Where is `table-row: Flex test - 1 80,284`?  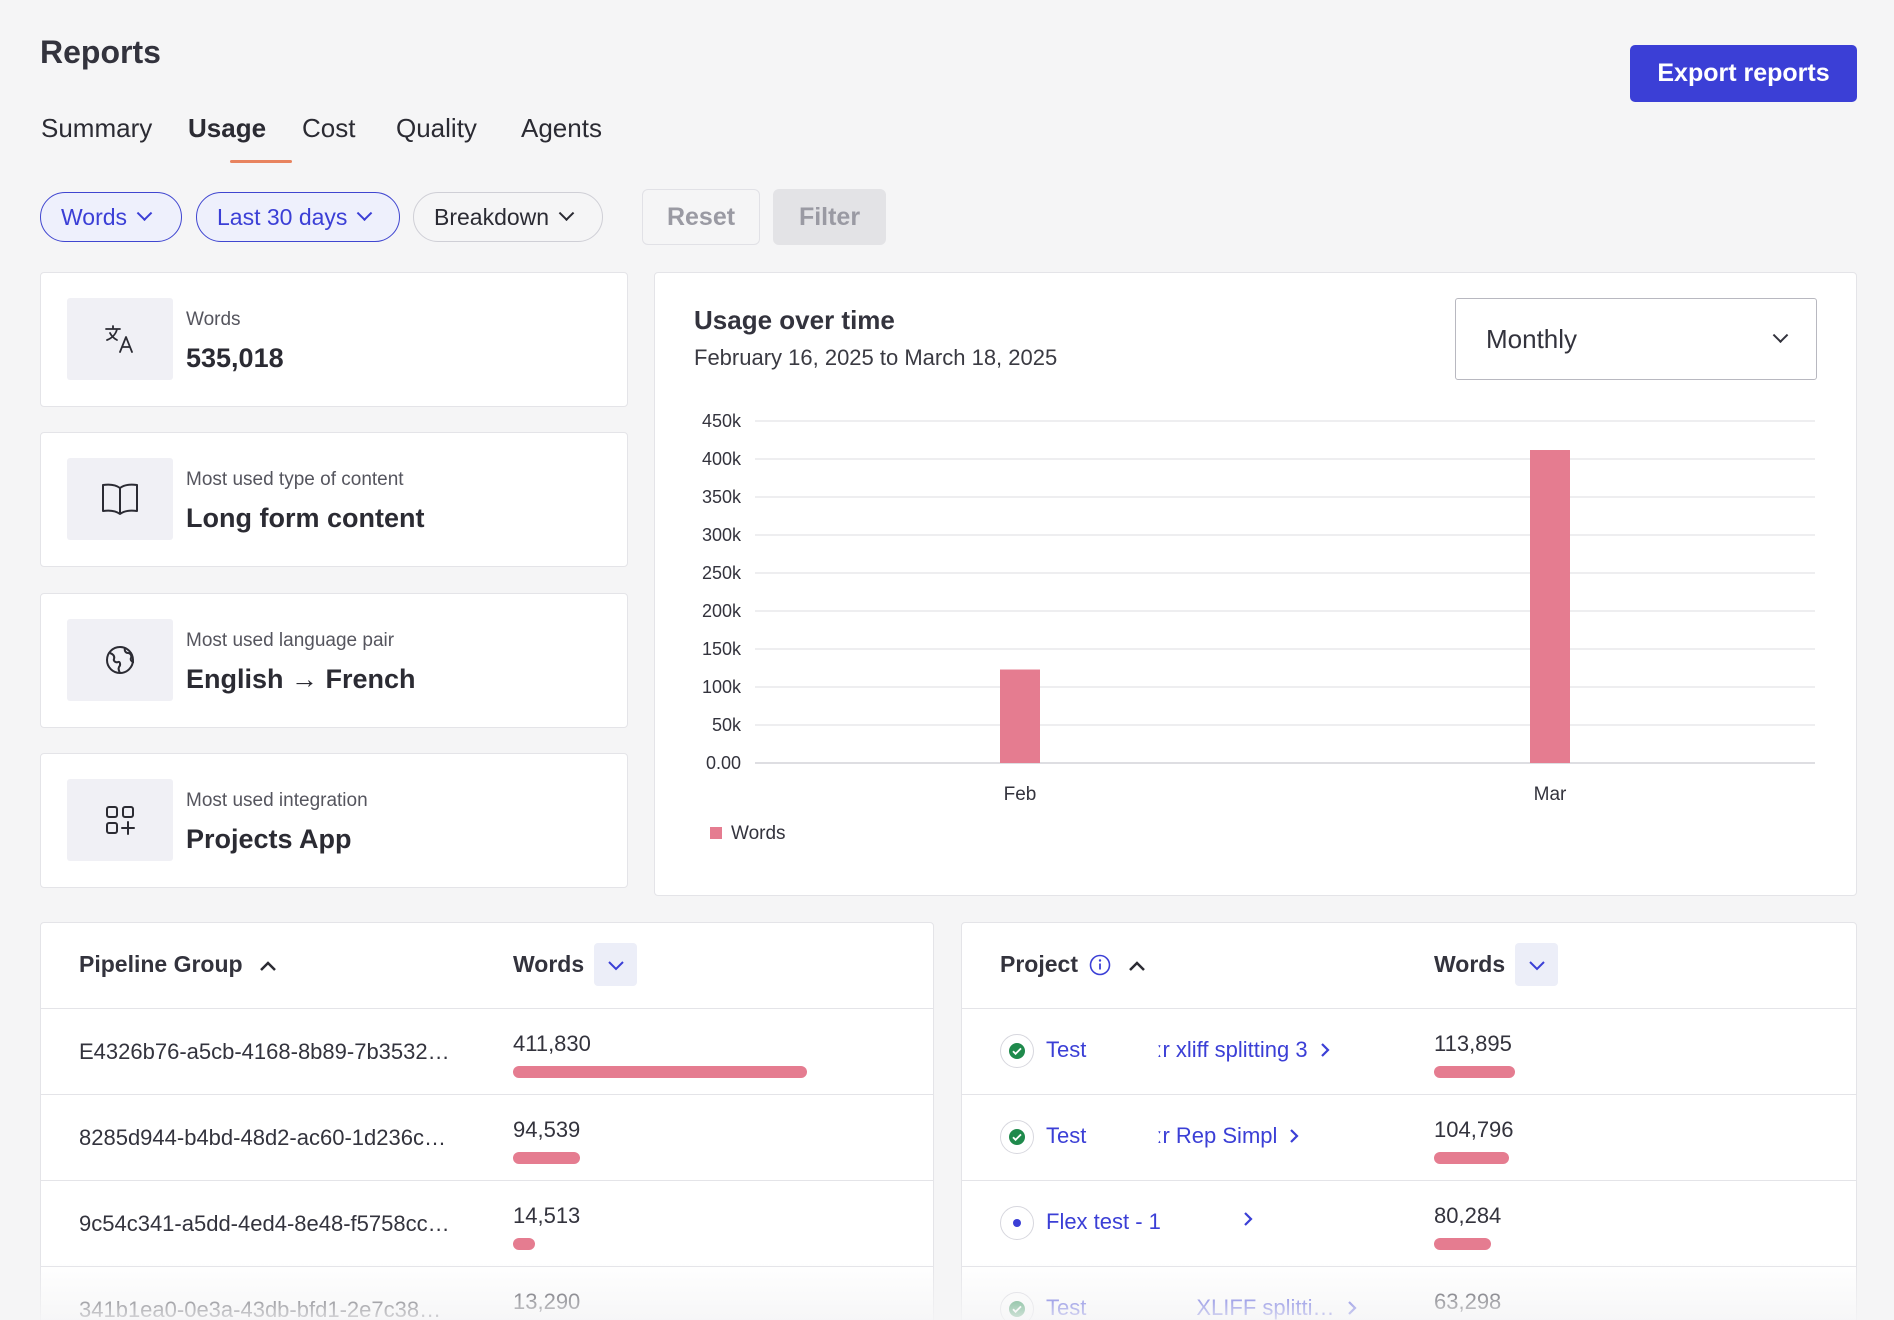 table-row: Flex test - 1 80,284 is located at coordinates (1409, 1223).